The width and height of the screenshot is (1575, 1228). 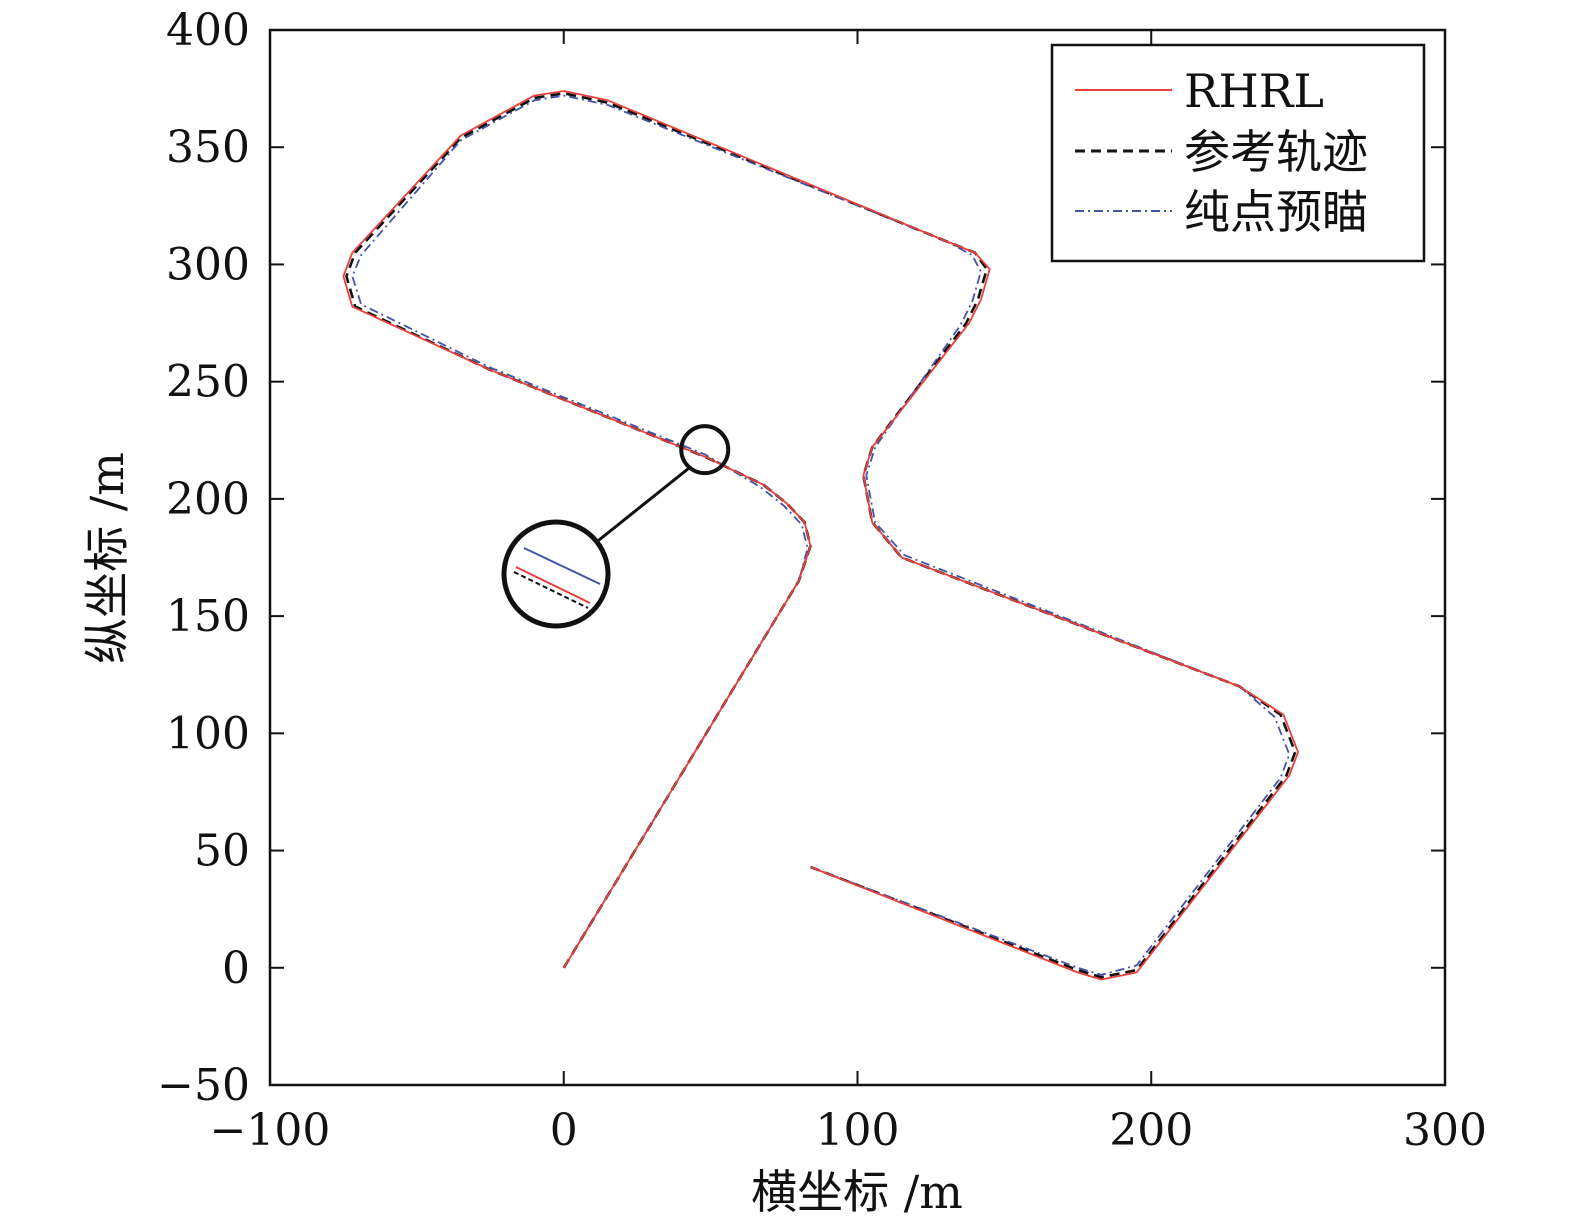 What do you see at coordinates (1276, 152) in the screenshot?
I see `legend-label-reference: 参考轨迹` at bounding box center [1276, 152].